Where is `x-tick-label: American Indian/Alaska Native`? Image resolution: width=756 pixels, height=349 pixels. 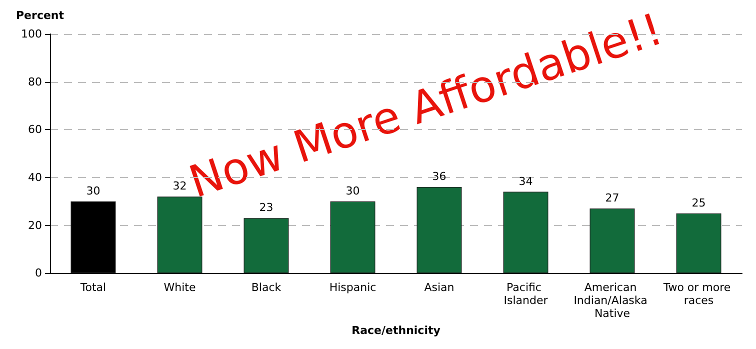
x-tick-label: American Indian/Alaska Native is located at coordinates (612, 300).